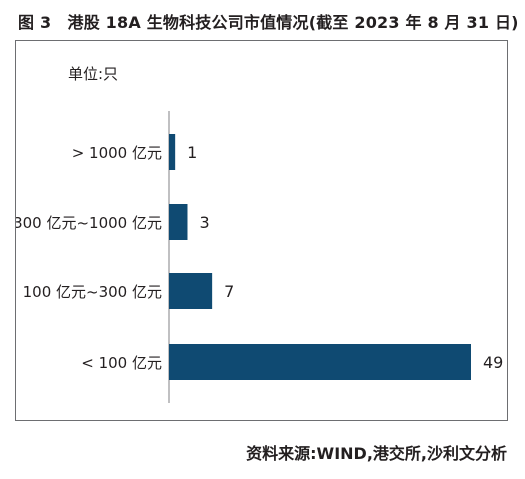 The height and width of the screenshot is (479, 525). What do you see at coordinates (117, 153) in the screenshot?
I see `category-label-0: > 1000 亿元` at bounding box center [117, 153].